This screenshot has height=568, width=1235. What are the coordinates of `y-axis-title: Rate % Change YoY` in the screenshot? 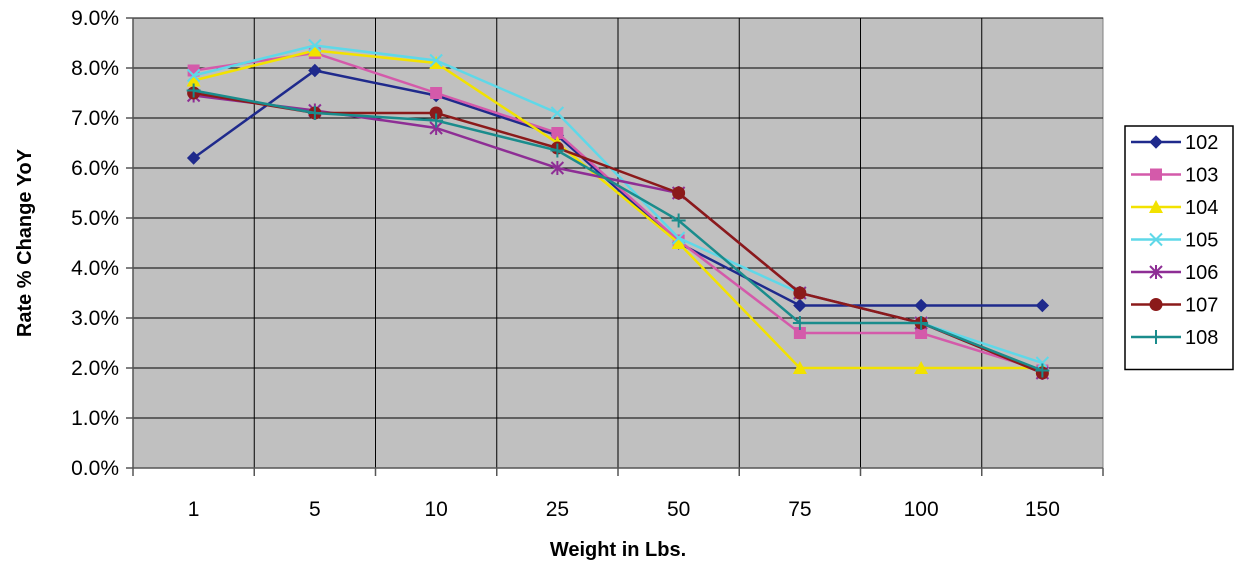 It's located at (25, 242).